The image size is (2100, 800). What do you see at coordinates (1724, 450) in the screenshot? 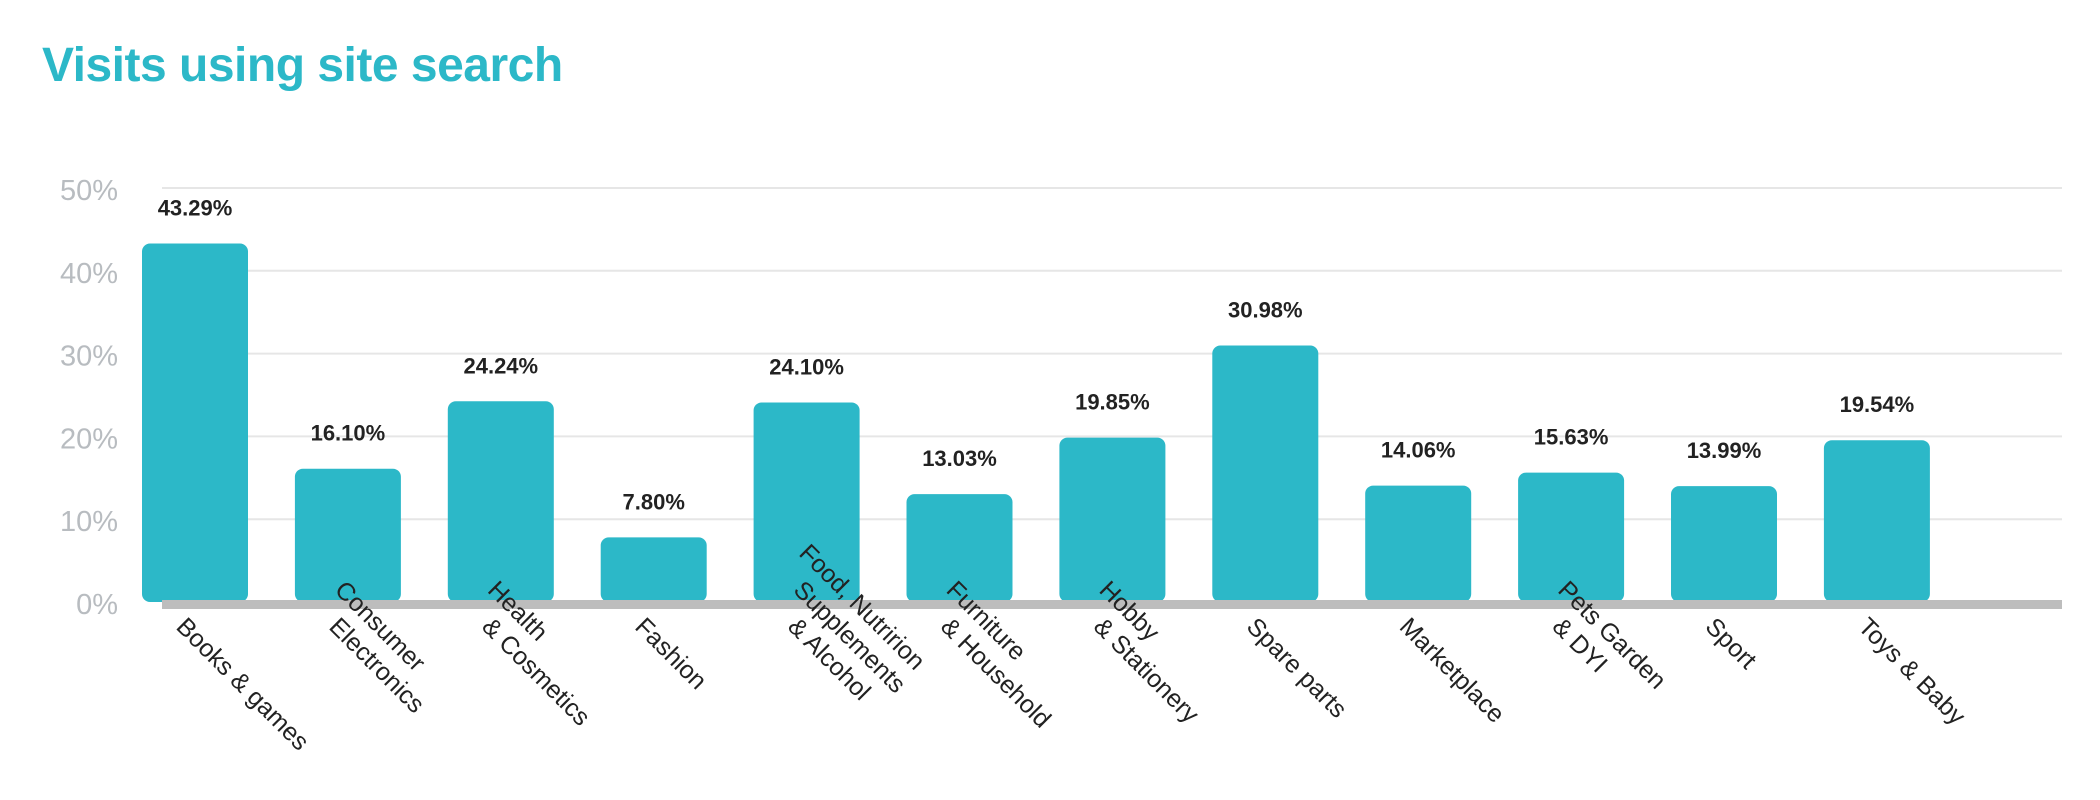
I see `bar-value-label: 13.99%` at bounding box center [1724, 450].